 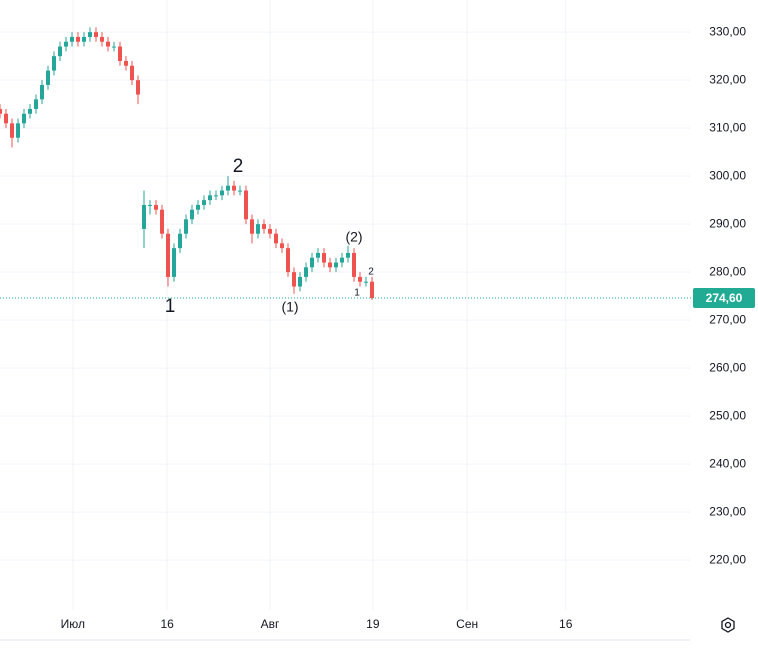 I want to click on annotation: (2), so click(x=353, y=237).